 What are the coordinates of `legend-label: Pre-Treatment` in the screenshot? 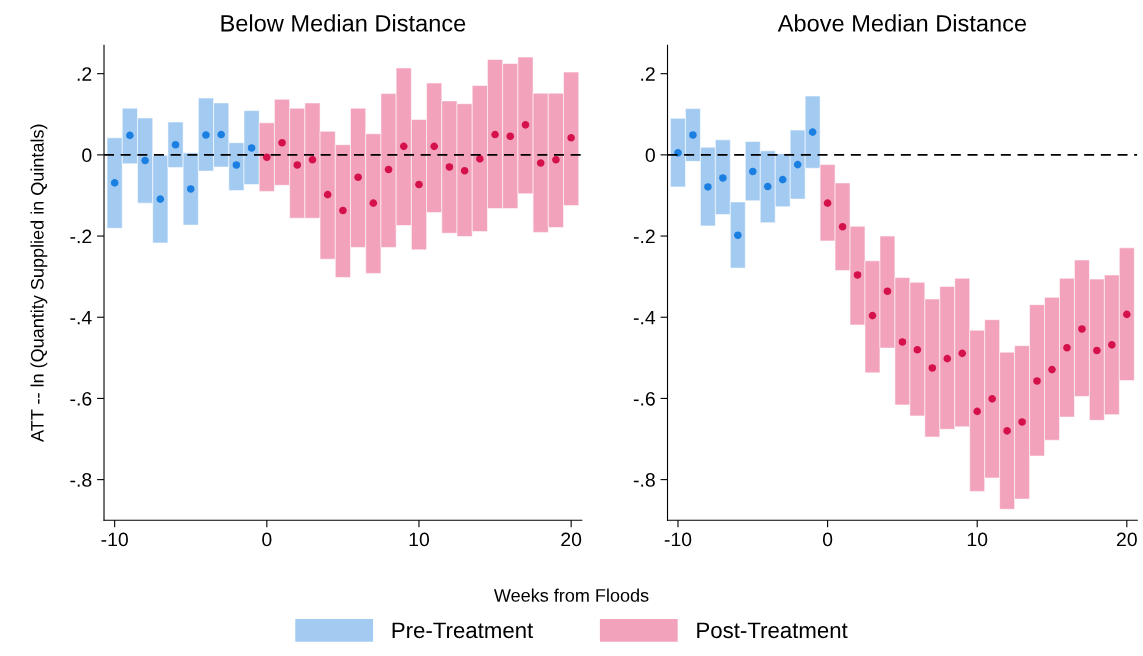 It's located at (463, 630).